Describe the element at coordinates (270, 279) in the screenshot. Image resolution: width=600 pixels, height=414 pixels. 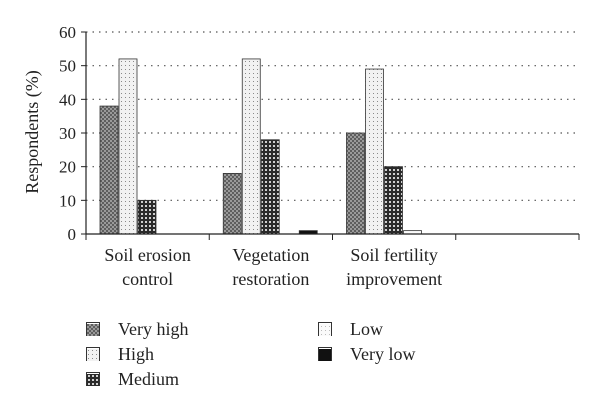
I see `category-label: restoration` at that location.